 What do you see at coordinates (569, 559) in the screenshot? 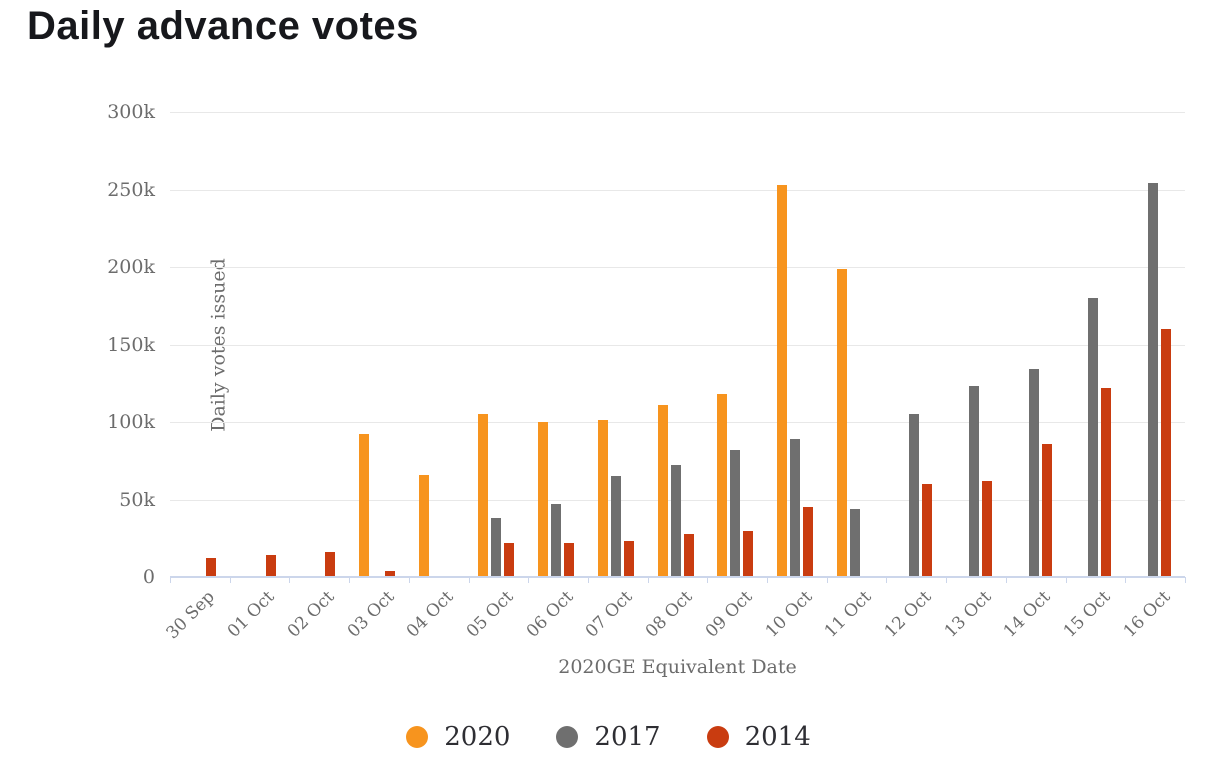
I see `bar-2014-06-oct` at bounding box center [569, 559].